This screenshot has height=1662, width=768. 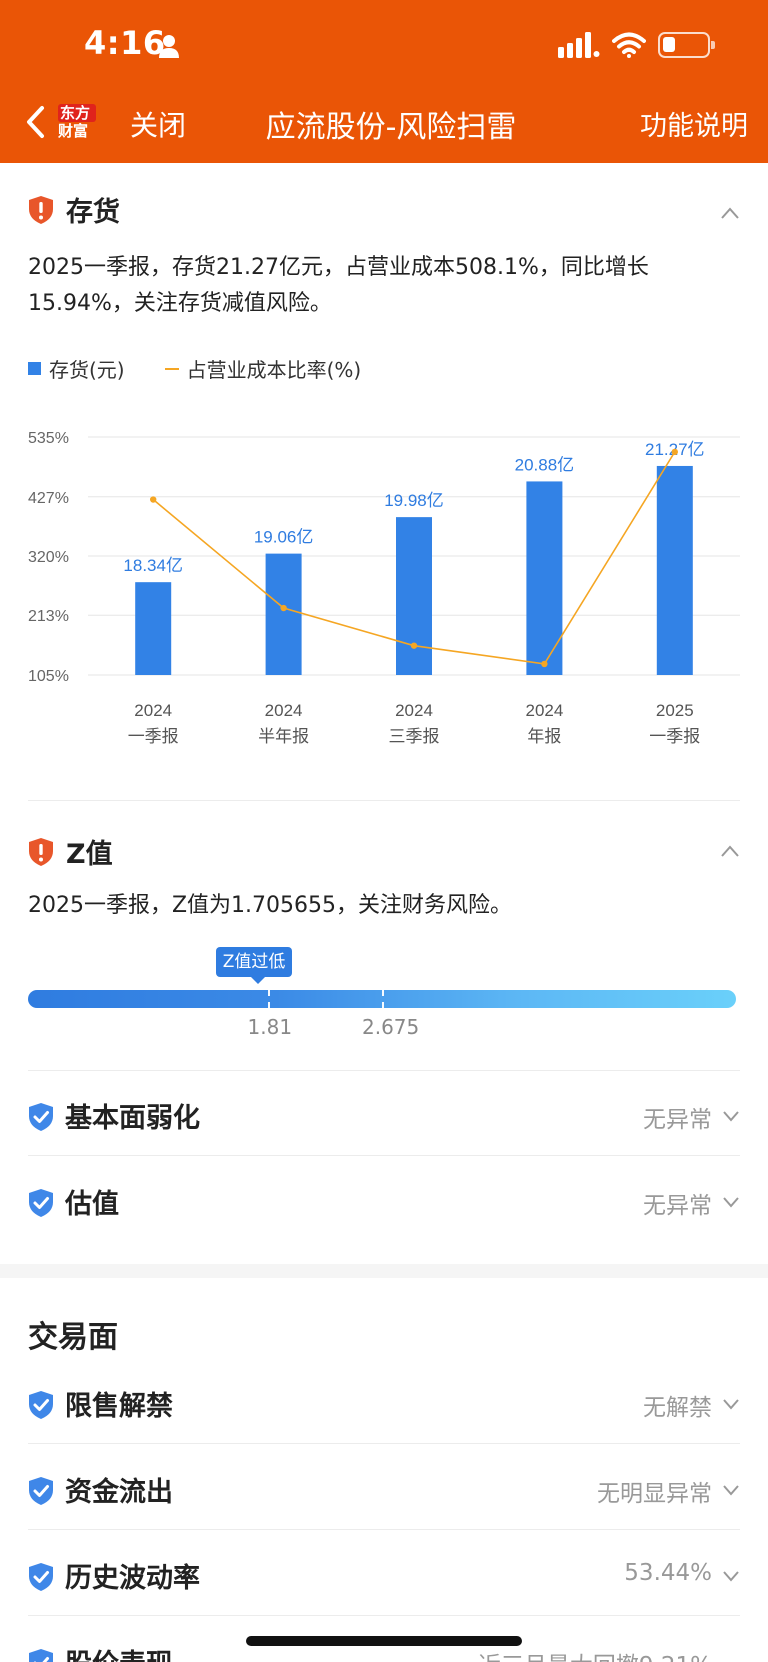 I want to click on person-icon, so click(x=169, y=46).